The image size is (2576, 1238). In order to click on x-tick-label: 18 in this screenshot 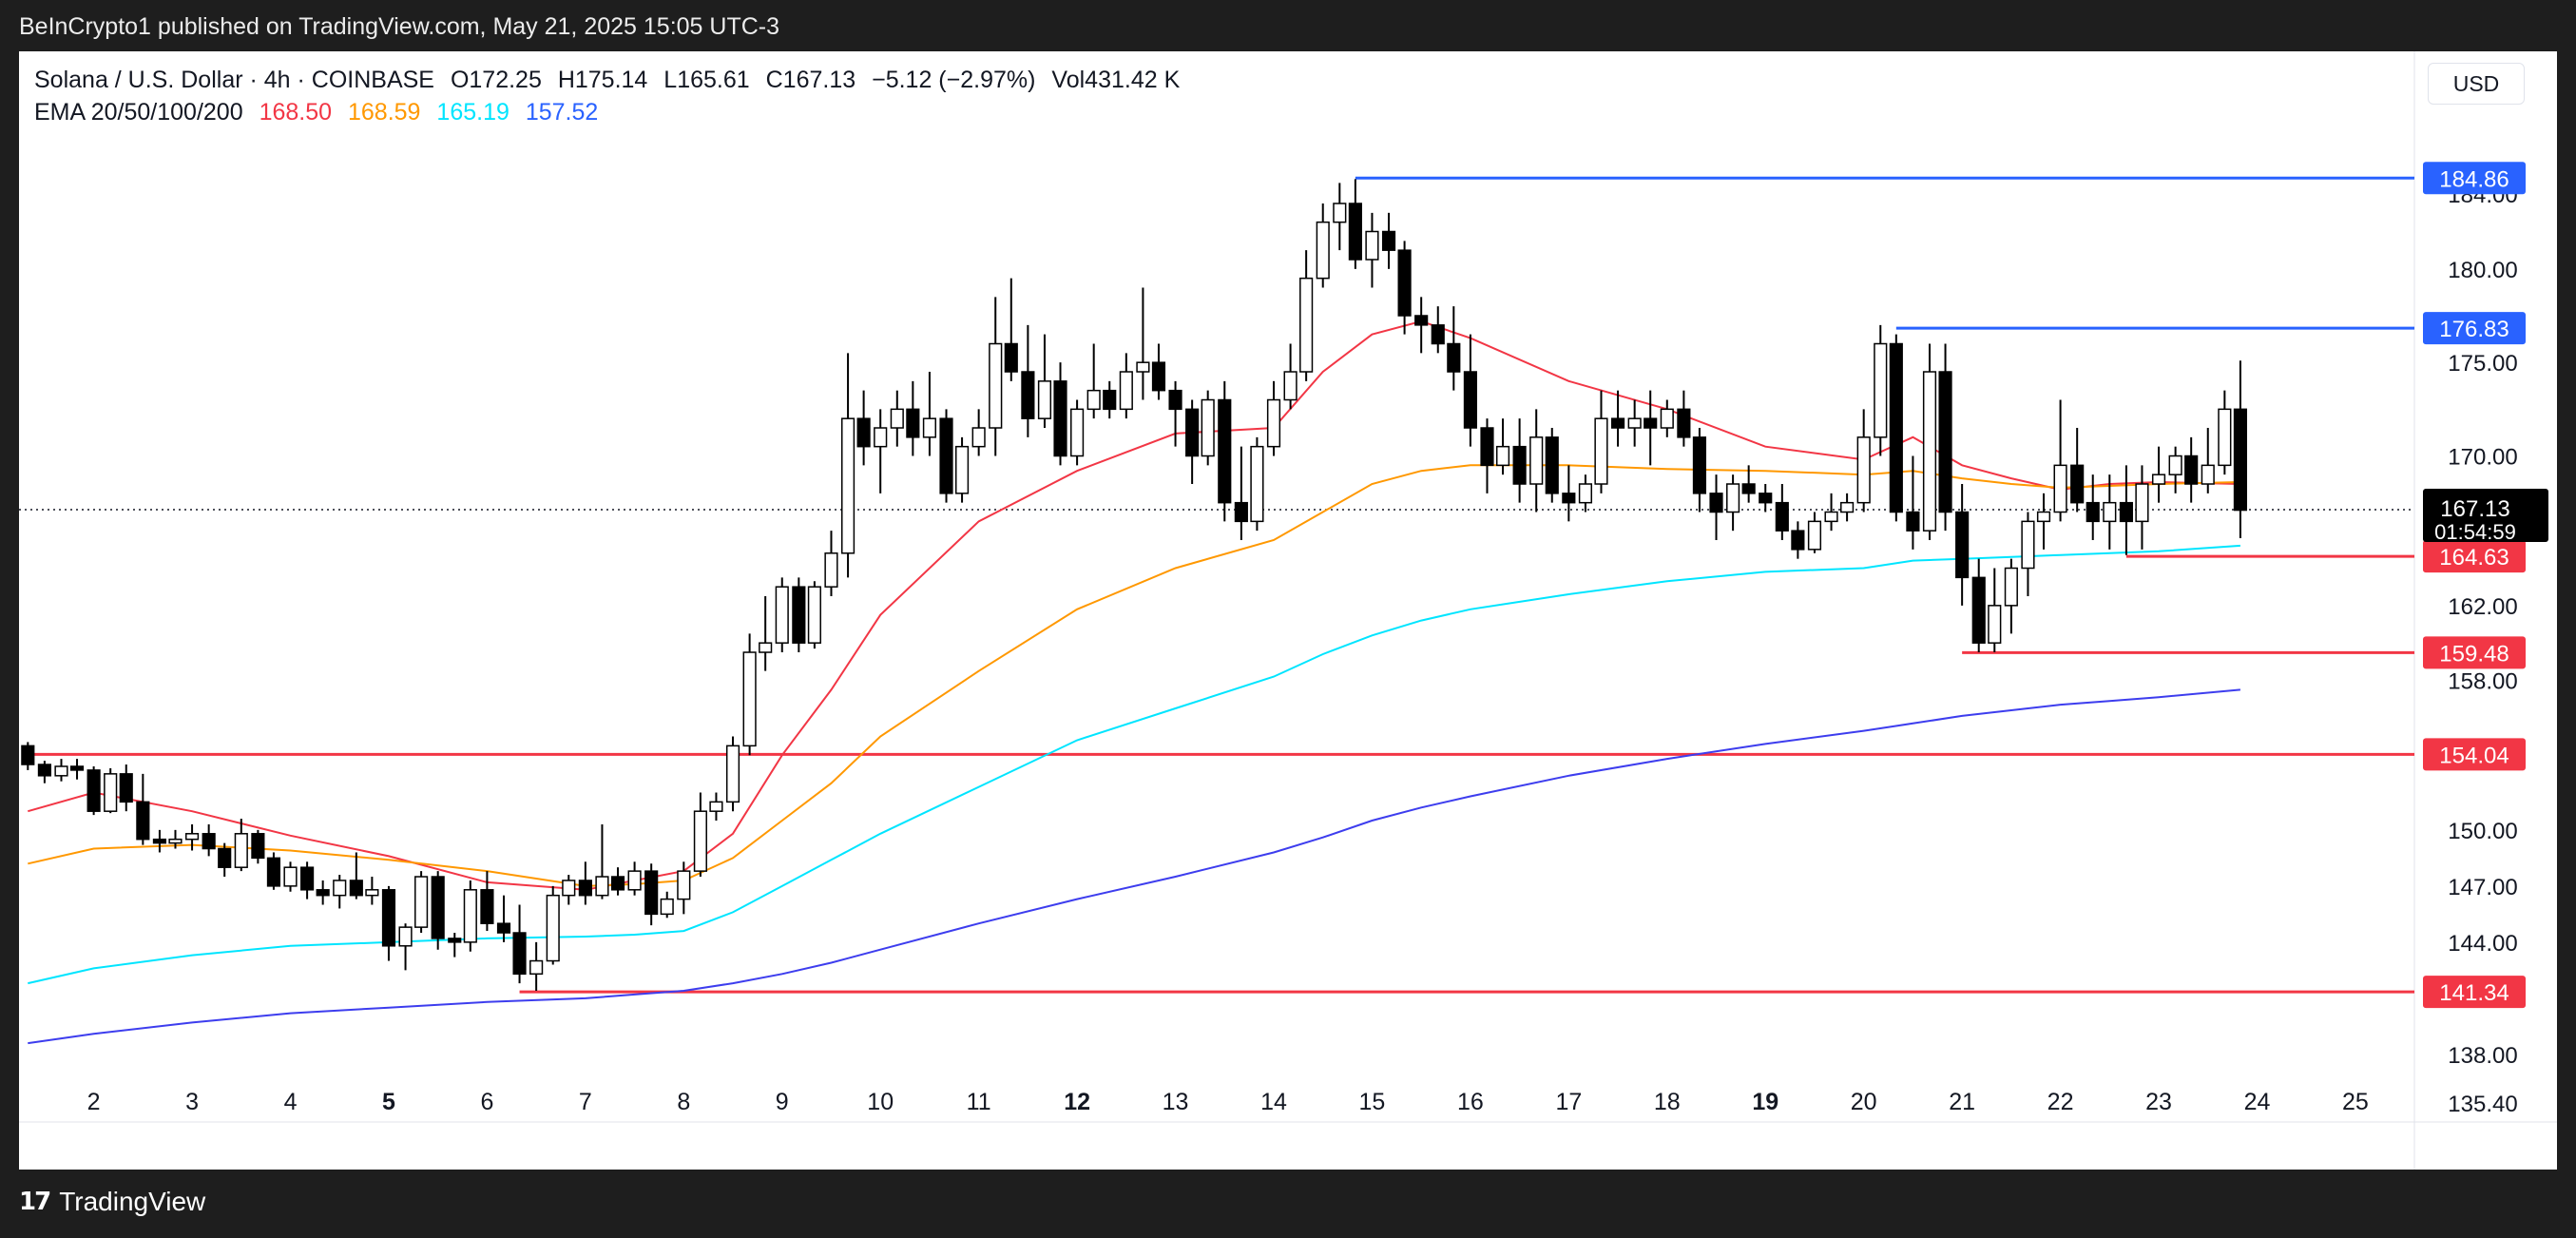, I will do `click(1668, 1102)`.